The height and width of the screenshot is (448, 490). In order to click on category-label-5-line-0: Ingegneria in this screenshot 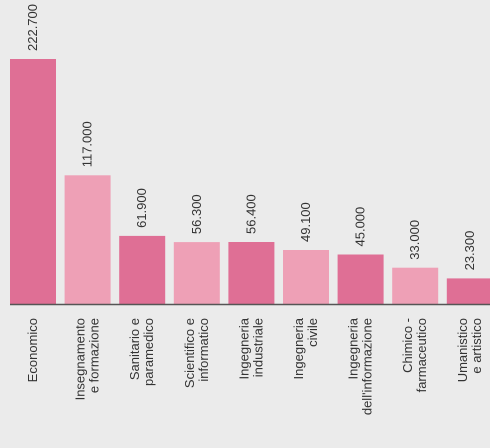, I will do `click(298, 348)`.